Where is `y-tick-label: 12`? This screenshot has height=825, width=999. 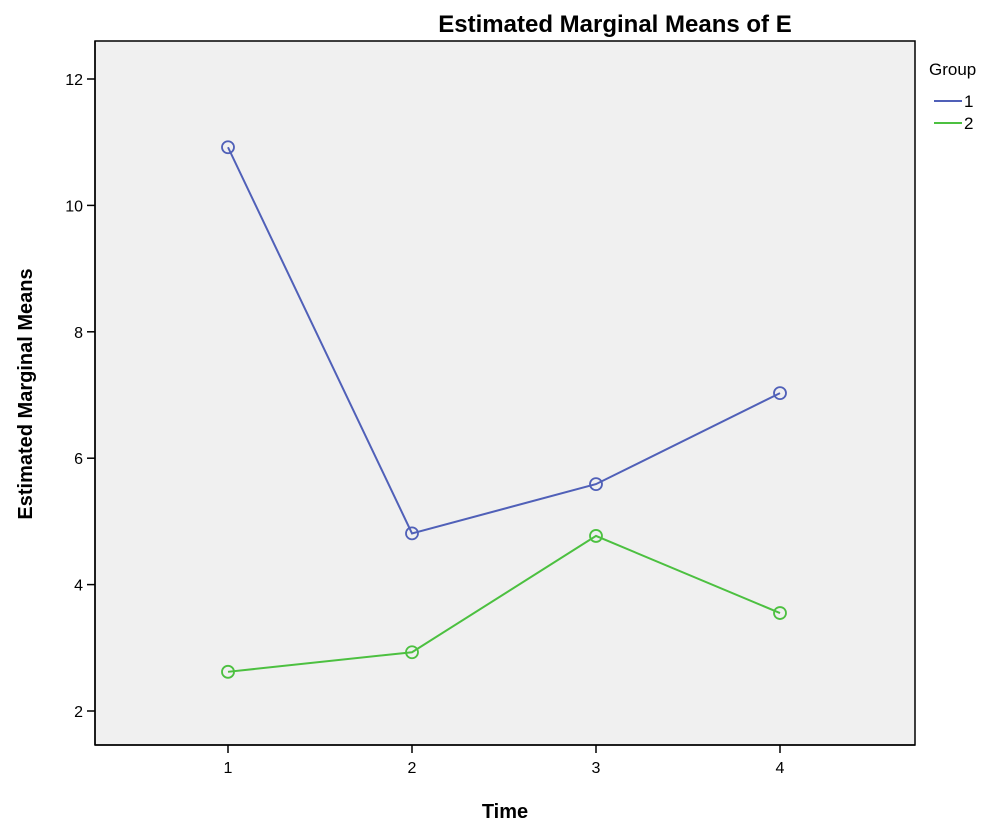 y-tick-label: 12 is located at coordinates (74, 80).